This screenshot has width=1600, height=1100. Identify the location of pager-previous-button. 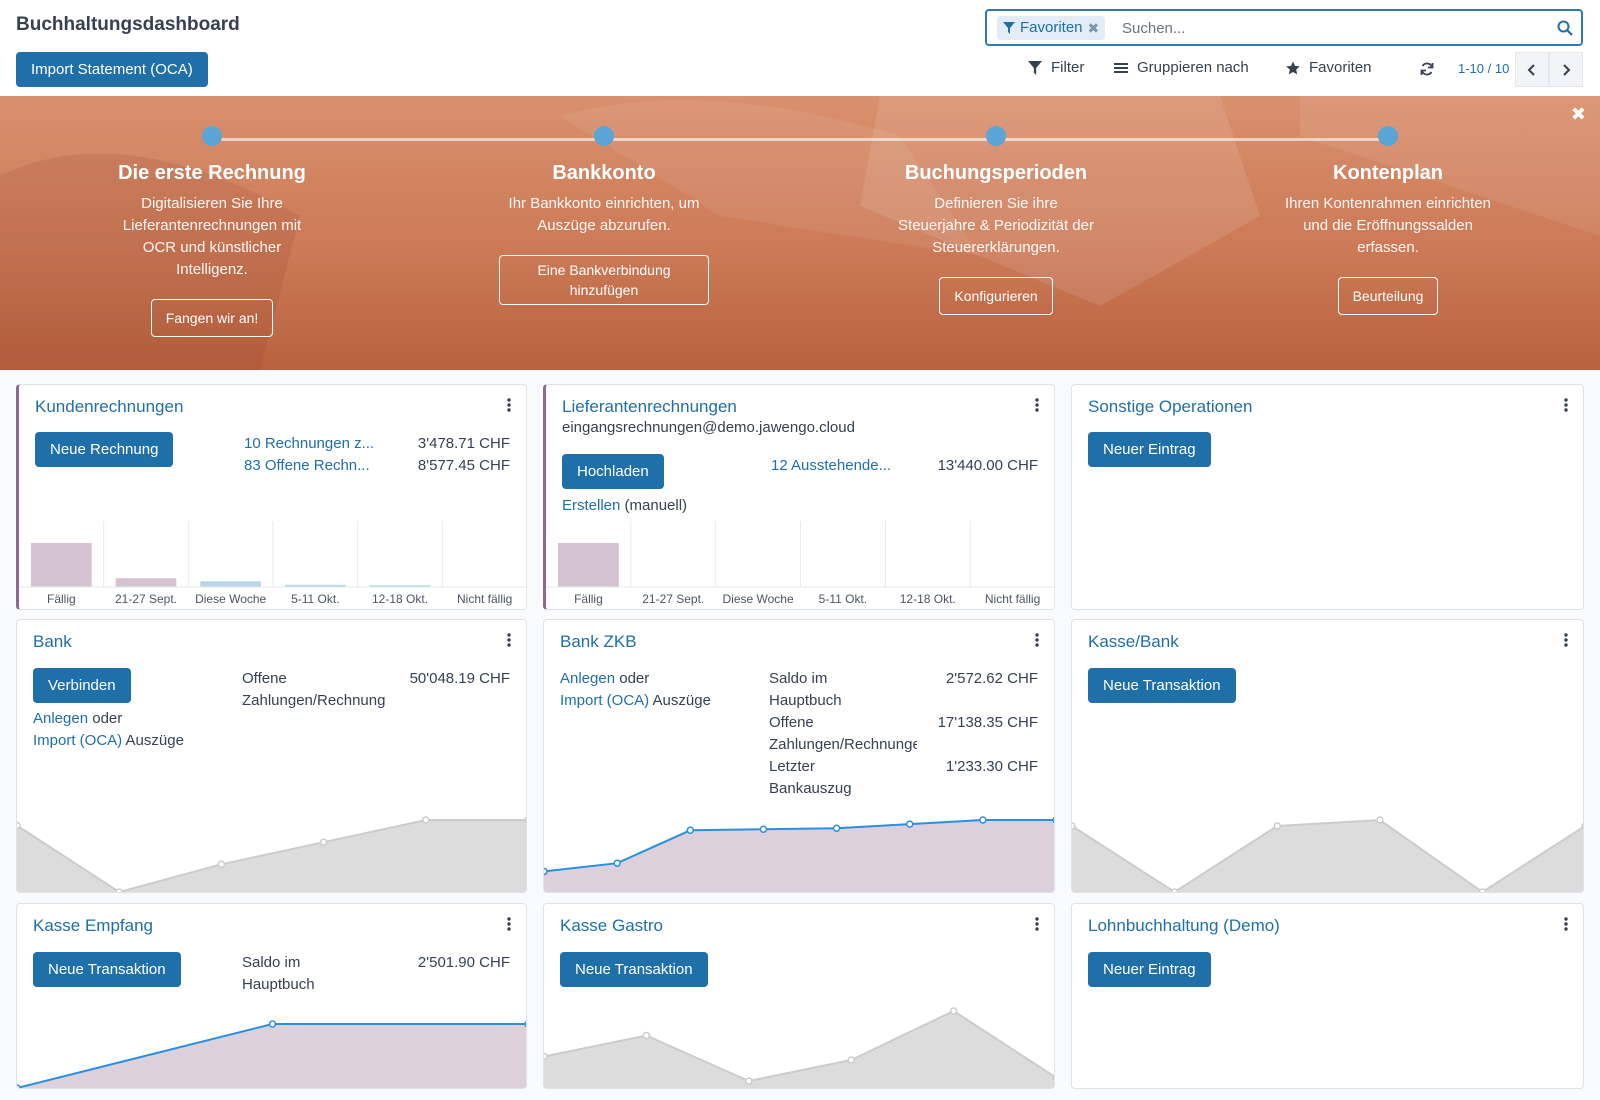
(1532, 69).